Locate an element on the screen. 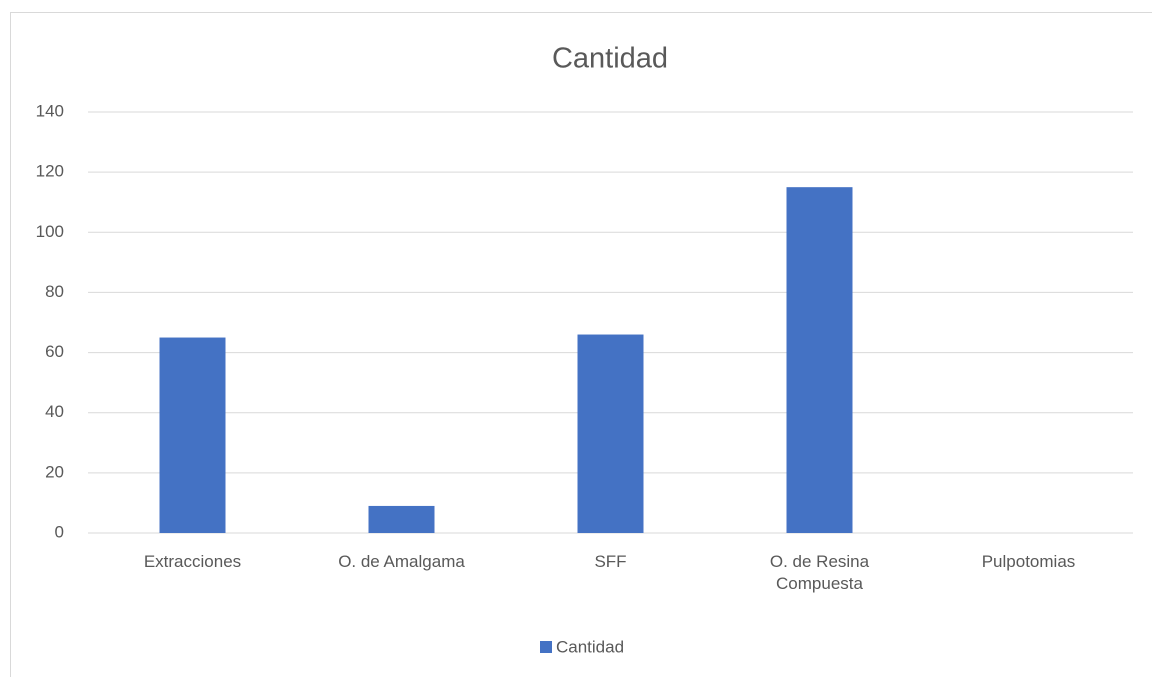 The image size is (1152, 677). x-tick-label: O. de Resina Compuesta is located at coordinates (819, 572).